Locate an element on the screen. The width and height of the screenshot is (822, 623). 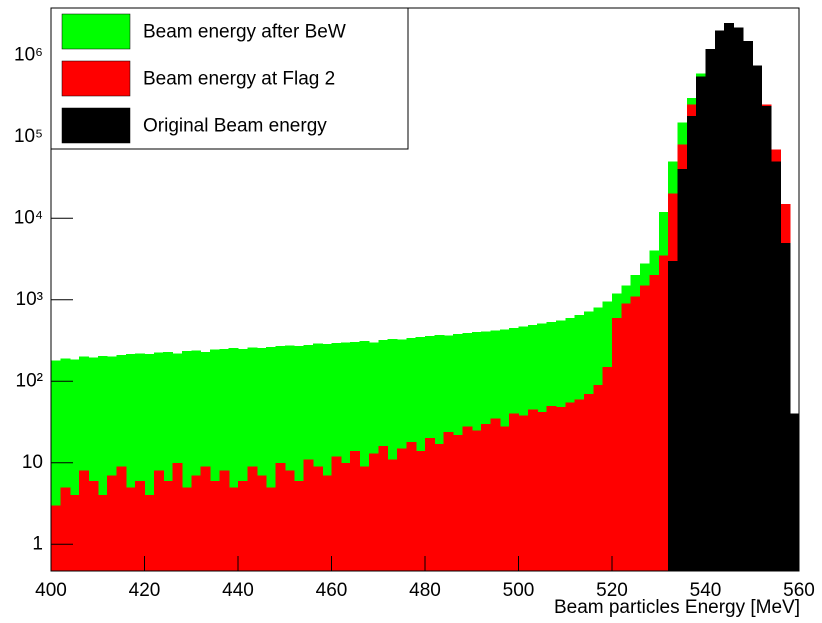
x-tick-label: 540 is located at coordinates (706, 590).